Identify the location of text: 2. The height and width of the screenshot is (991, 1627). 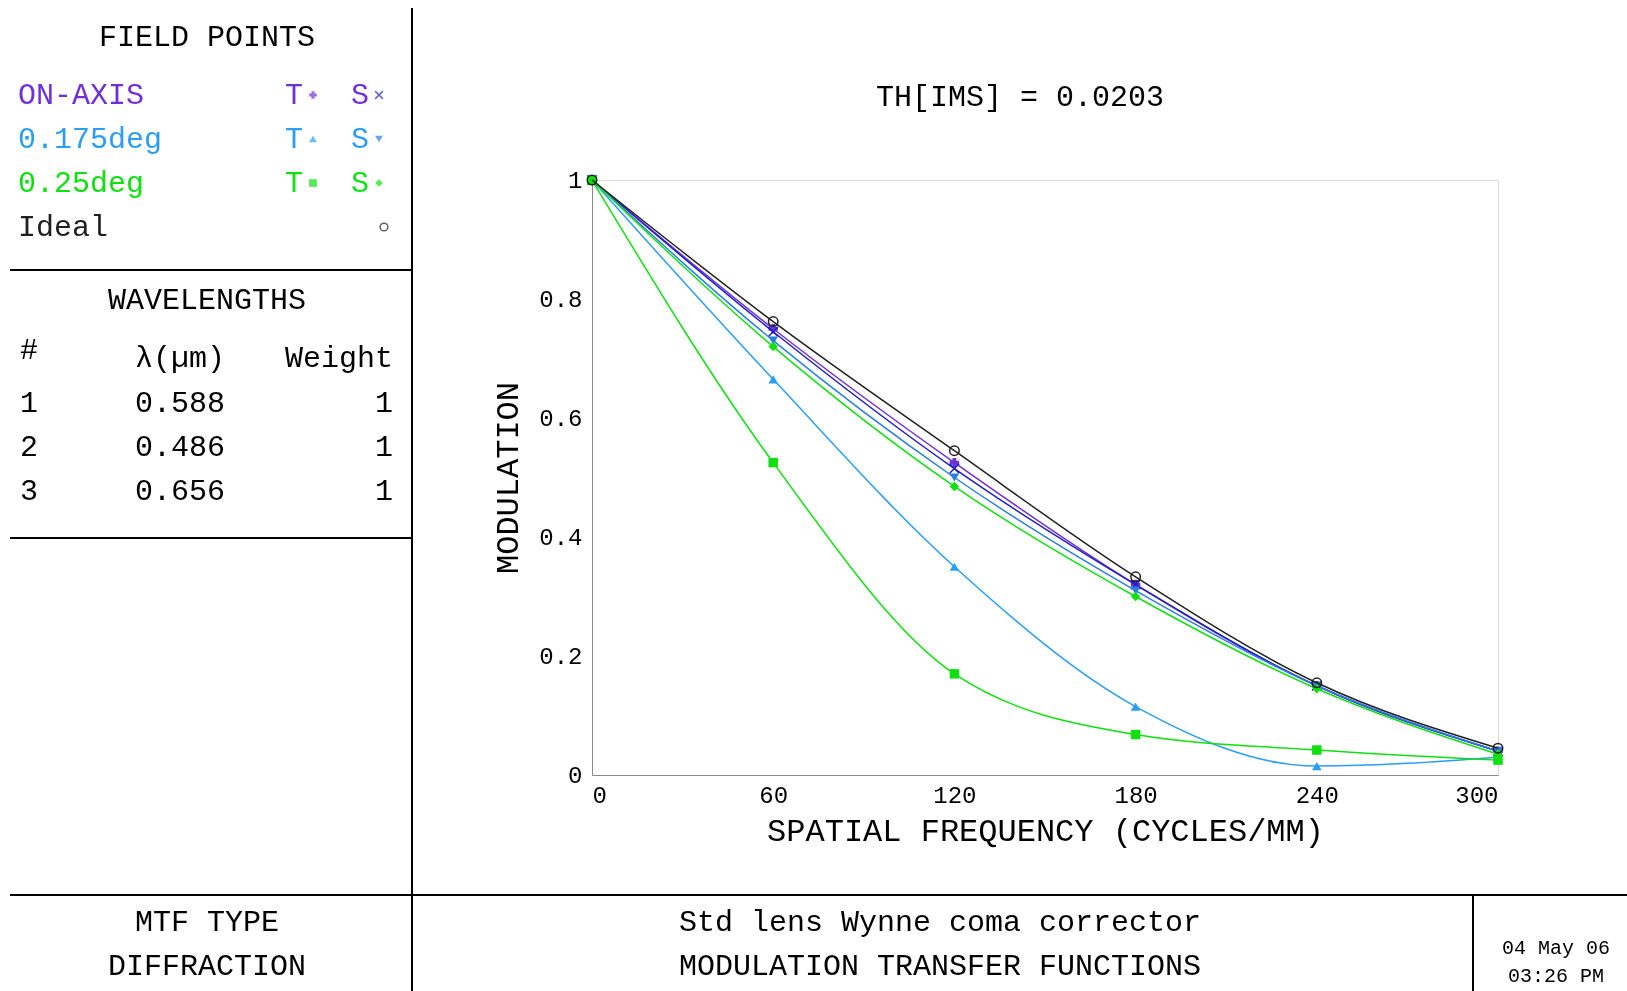
(29, 448).